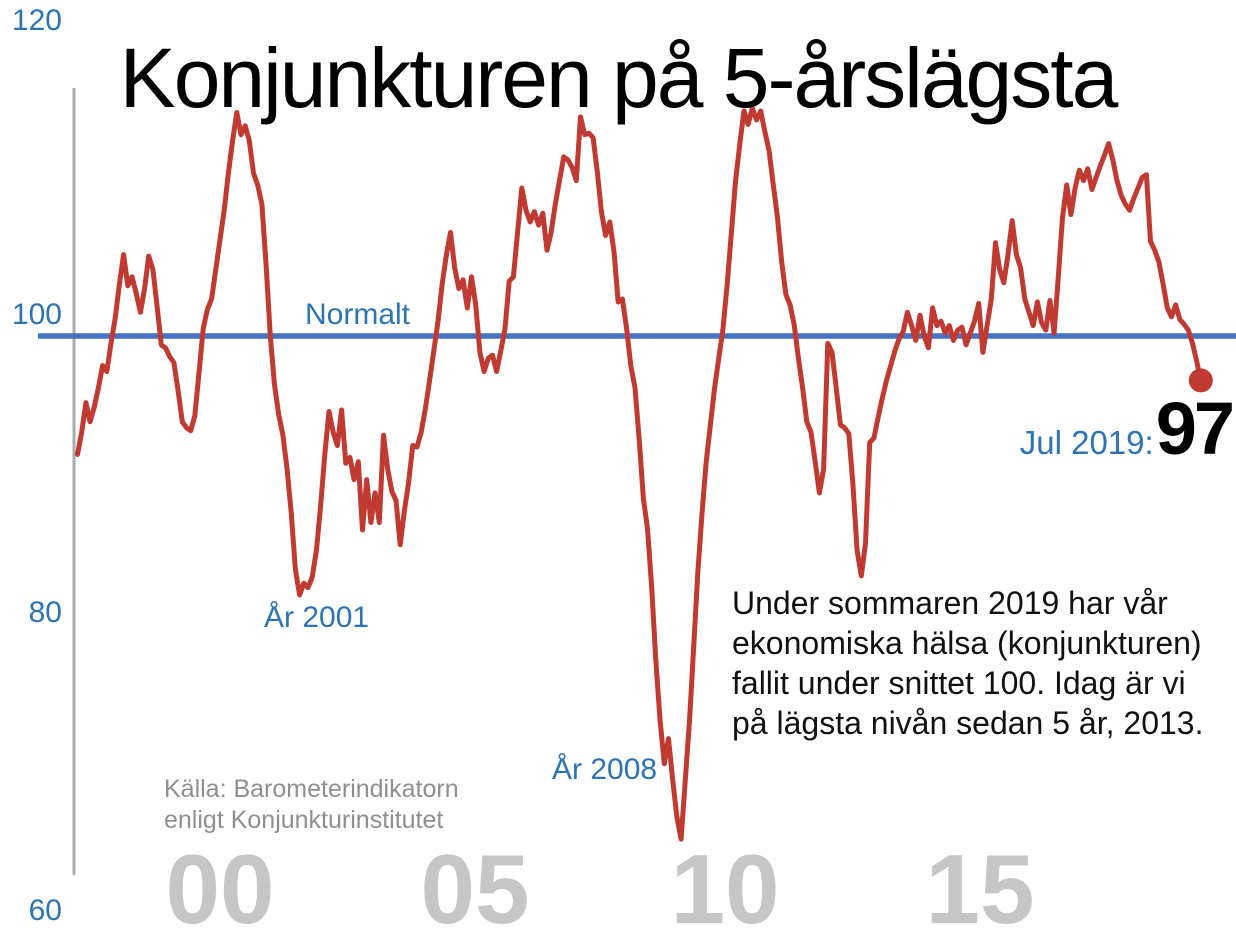 This screenshot has height=944, width=1236. Describe the element at coordinates (968, 723) in the screenshot. I see `commentary-line-4: på lägsta nivån sedan 5 år, 2013.` at that location.